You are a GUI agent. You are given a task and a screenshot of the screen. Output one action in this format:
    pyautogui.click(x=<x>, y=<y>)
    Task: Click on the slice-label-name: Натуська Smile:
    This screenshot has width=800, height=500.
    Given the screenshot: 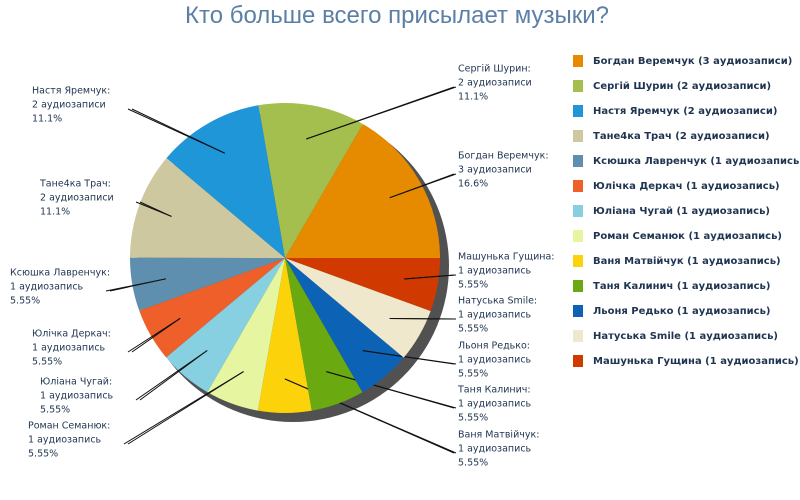 What is the action you would take?
    pyautogui.click(x=497, y=300)
    